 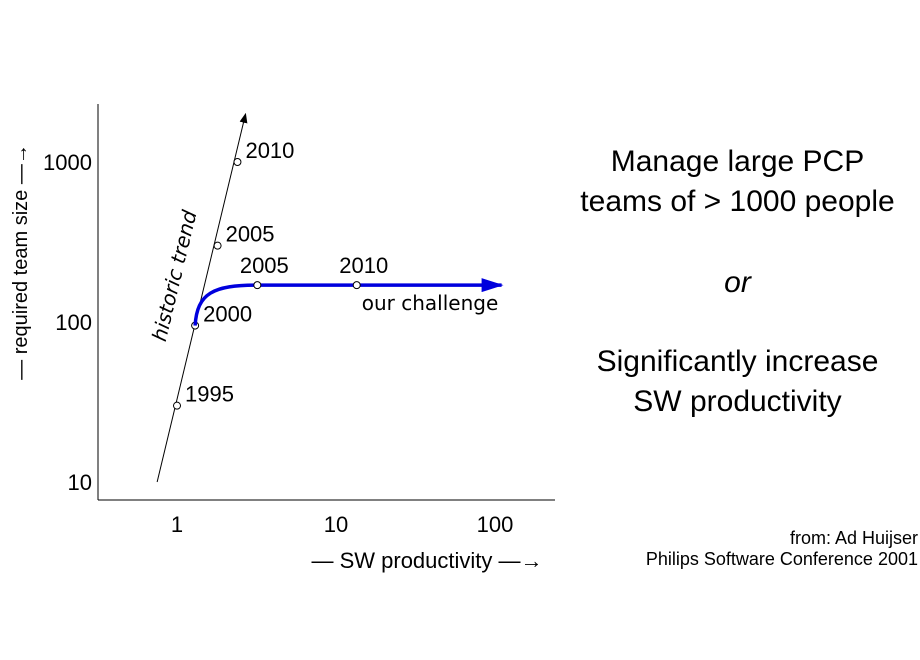 What do you see at coordinates (209, 394) in the screenshot?
I see `historic-point-label-1995: 1995` at bounding box center [209, 394].